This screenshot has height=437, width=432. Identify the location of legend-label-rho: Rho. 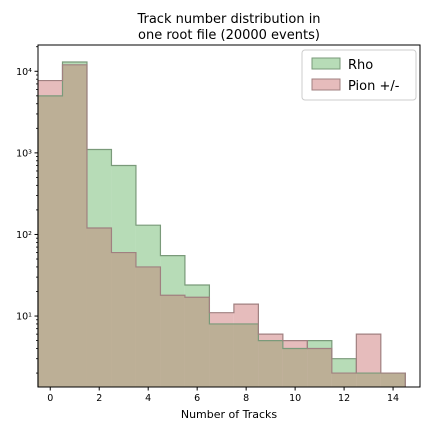
(360, 65).